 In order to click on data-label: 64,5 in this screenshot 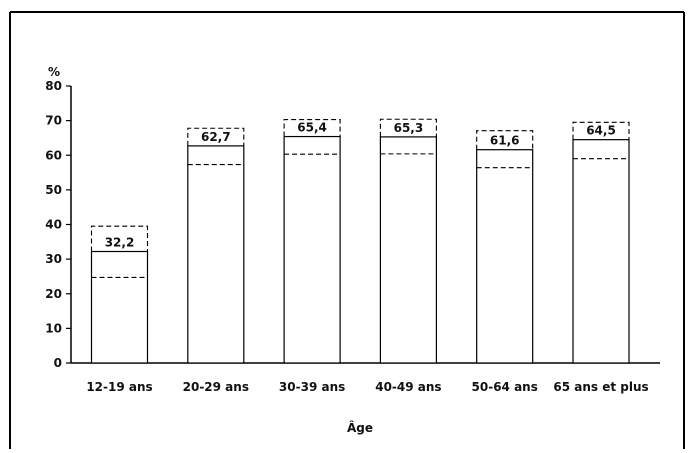, I will do `click(601, 131)`.